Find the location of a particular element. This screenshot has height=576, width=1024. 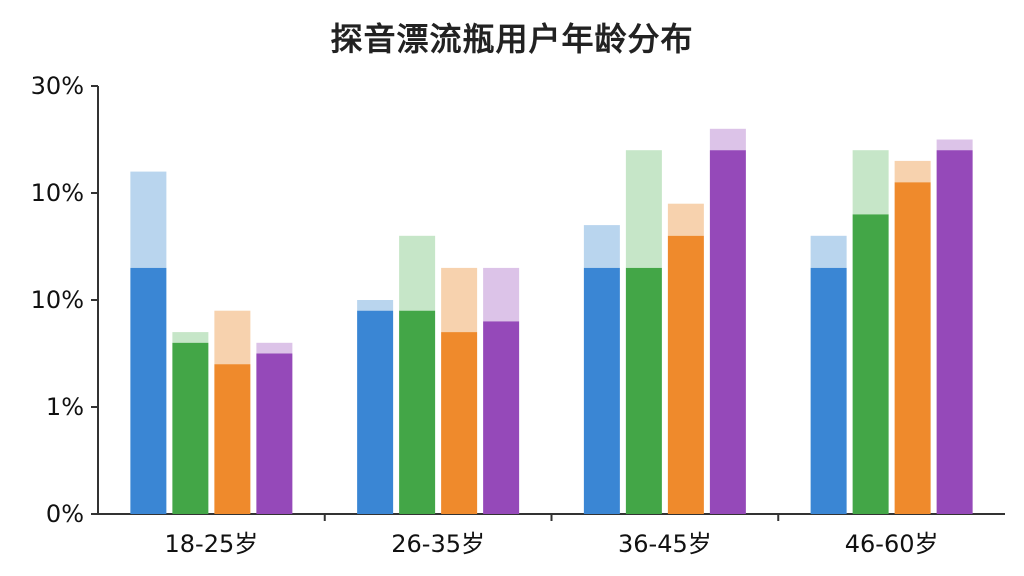

x-category-label: 26-35岁 is located at coordinates (438, 544).